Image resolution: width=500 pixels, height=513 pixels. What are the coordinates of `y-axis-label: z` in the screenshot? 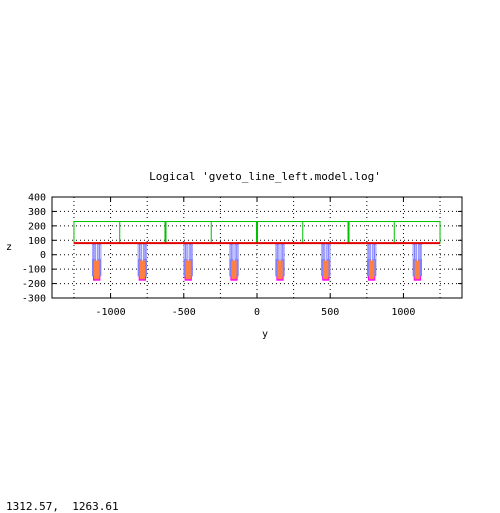 It's located at (9, 247).